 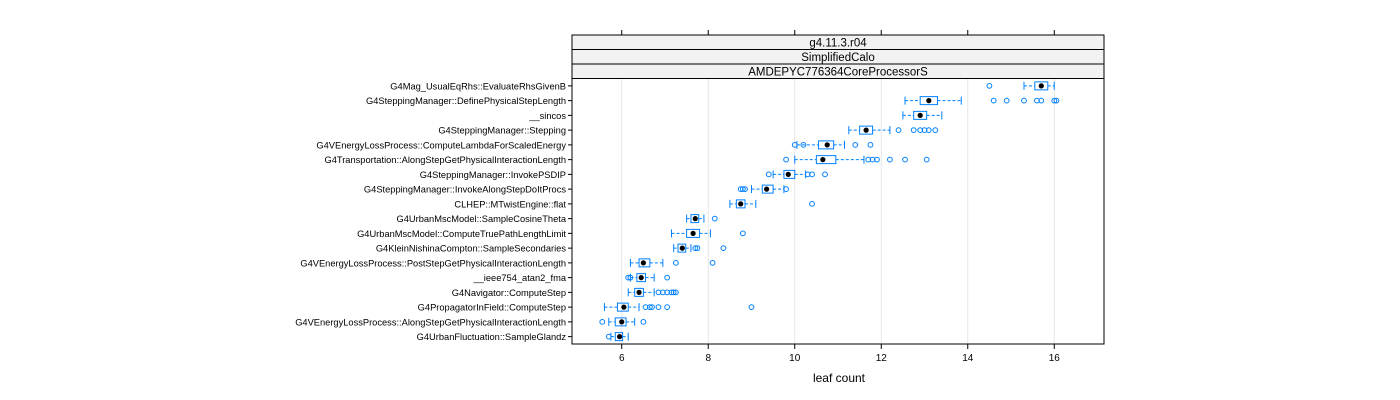 What do you see at coordinates (838, 44) in the screenshot?
I see `strip-label: g4.11.3.r04` at bounding box center [838, 44].